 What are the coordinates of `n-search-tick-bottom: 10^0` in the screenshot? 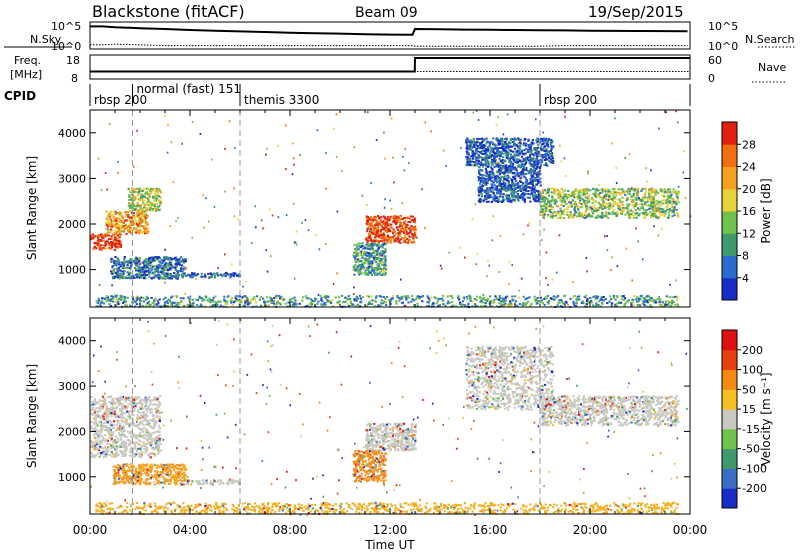 It's located at (723, 46).